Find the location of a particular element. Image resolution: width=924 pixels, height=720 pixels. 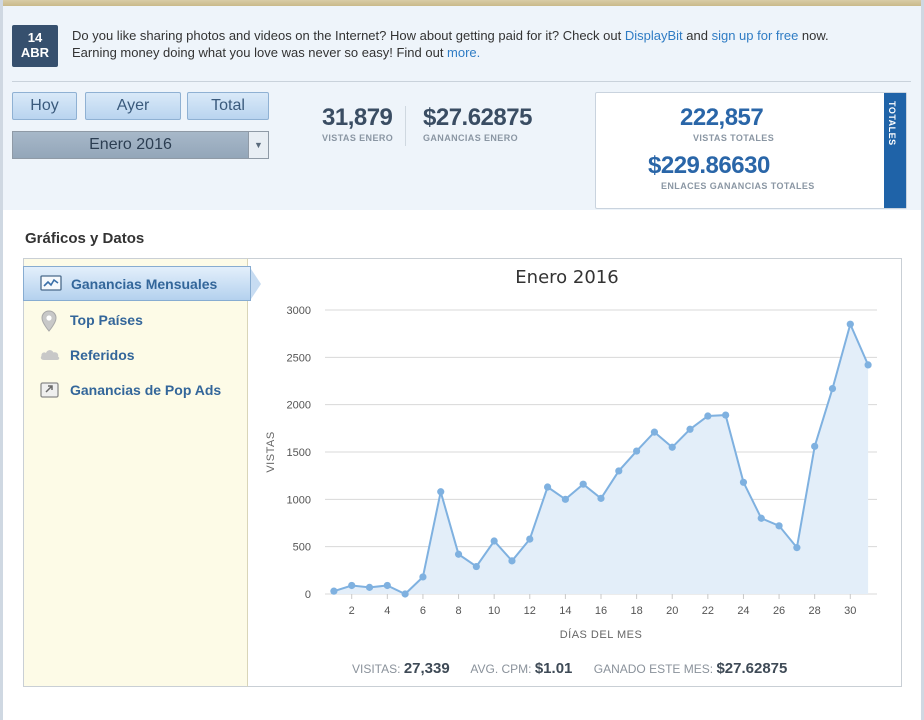

y-tick-label: 3000 is located at coordinates (299, 311).